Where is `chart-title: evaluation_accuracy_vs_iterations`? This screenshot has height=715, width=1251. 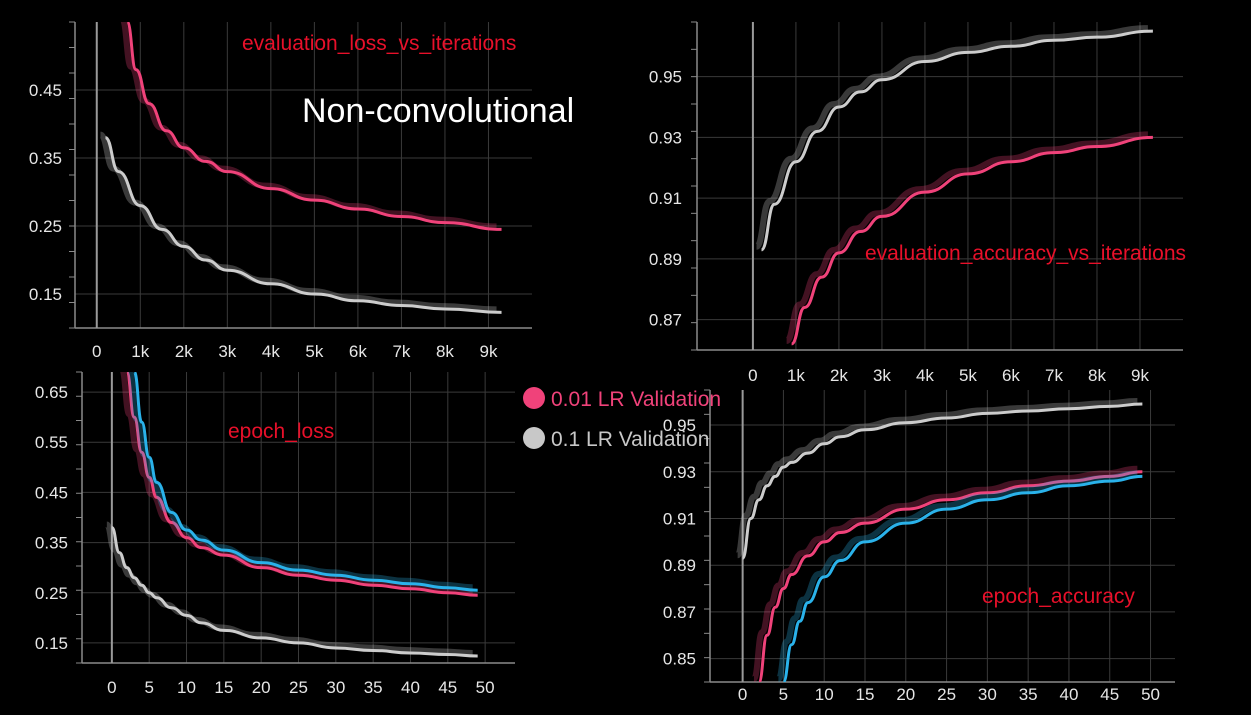 chart-title: evaluation_accuracy_vs_iterations is located at coordinates (1025, 253).